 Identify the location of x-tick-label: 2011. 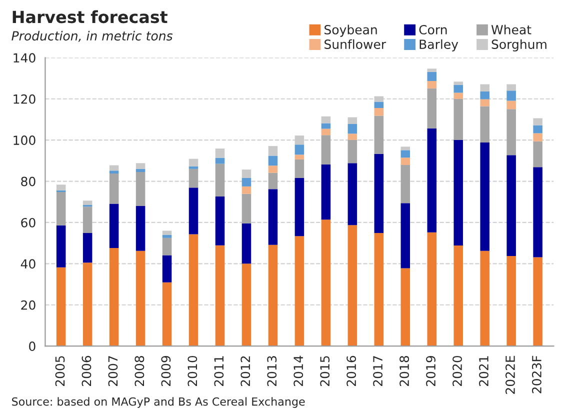
(219, 371).